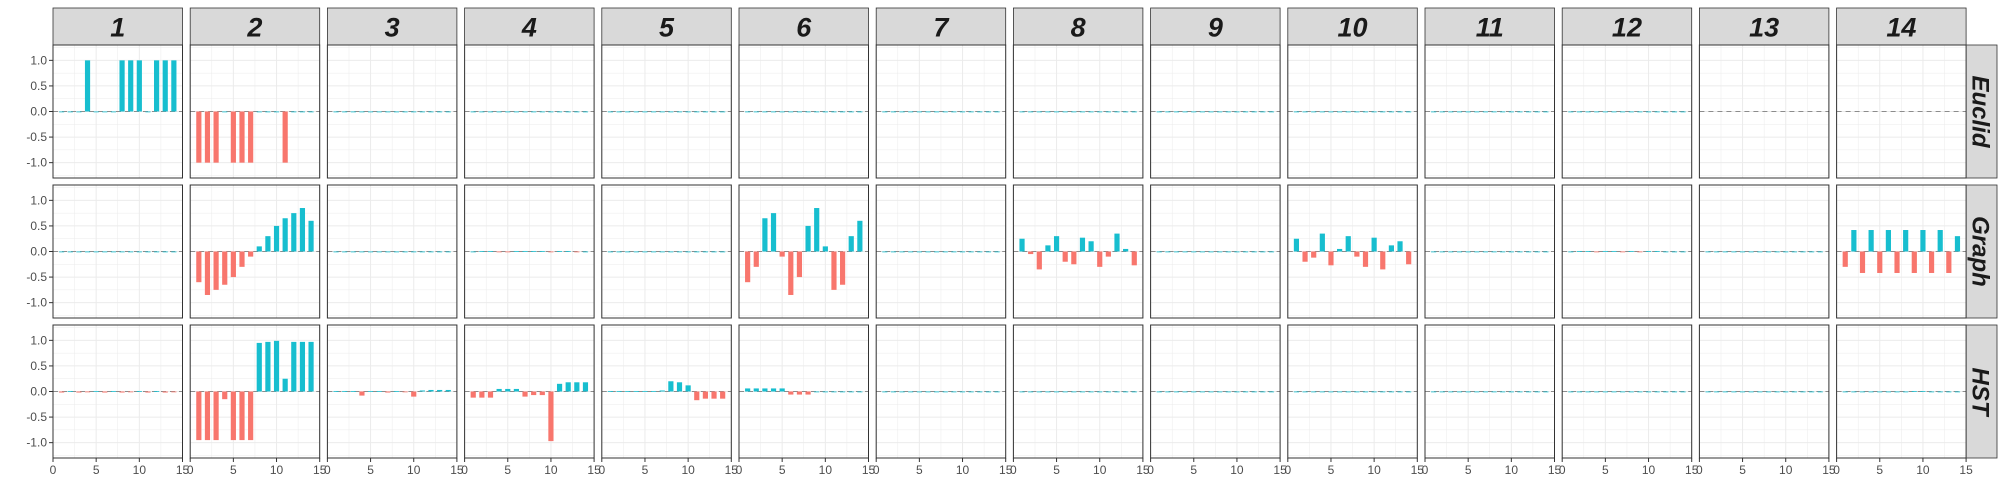  I want to click on x-tick-label-col-7: 0, so click(876, 470).